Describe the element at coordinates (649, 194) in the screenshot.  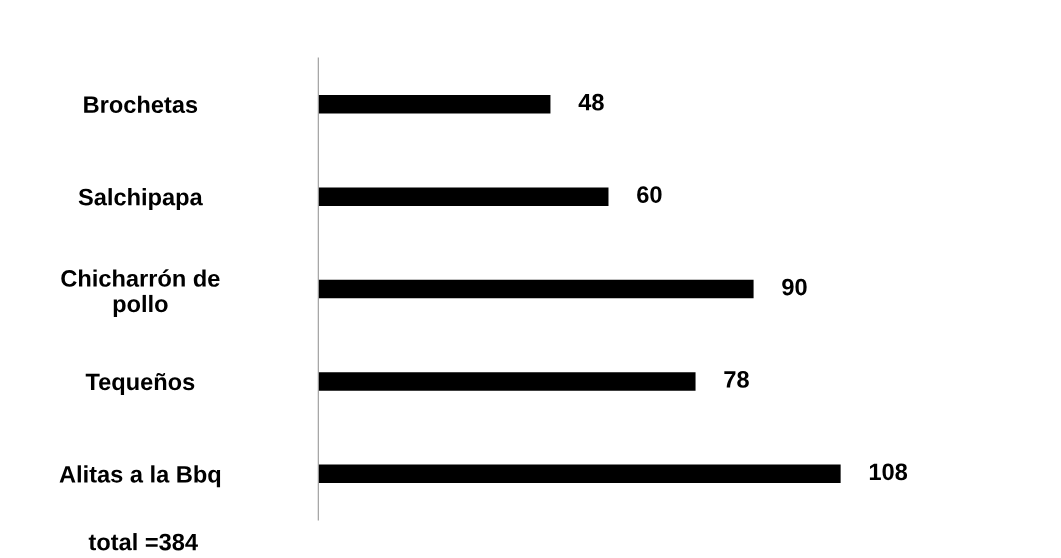
I see `data-label: 60` at that location.